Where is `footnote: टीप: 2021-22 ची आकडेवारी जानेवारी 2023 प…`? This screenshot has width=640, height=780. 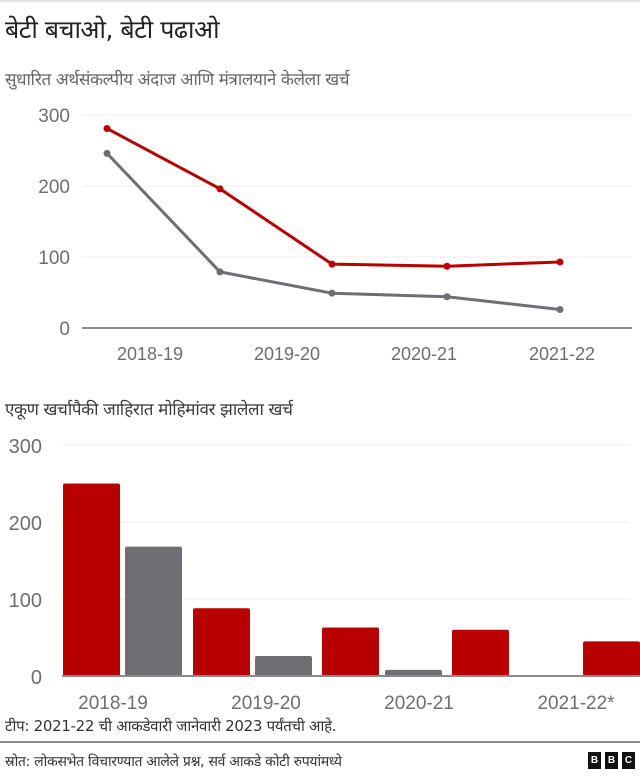 footnote: टीप: 2021-22 ची आकडेवारी जानेवारी 2023 प… is located at coordinates (171, 726).